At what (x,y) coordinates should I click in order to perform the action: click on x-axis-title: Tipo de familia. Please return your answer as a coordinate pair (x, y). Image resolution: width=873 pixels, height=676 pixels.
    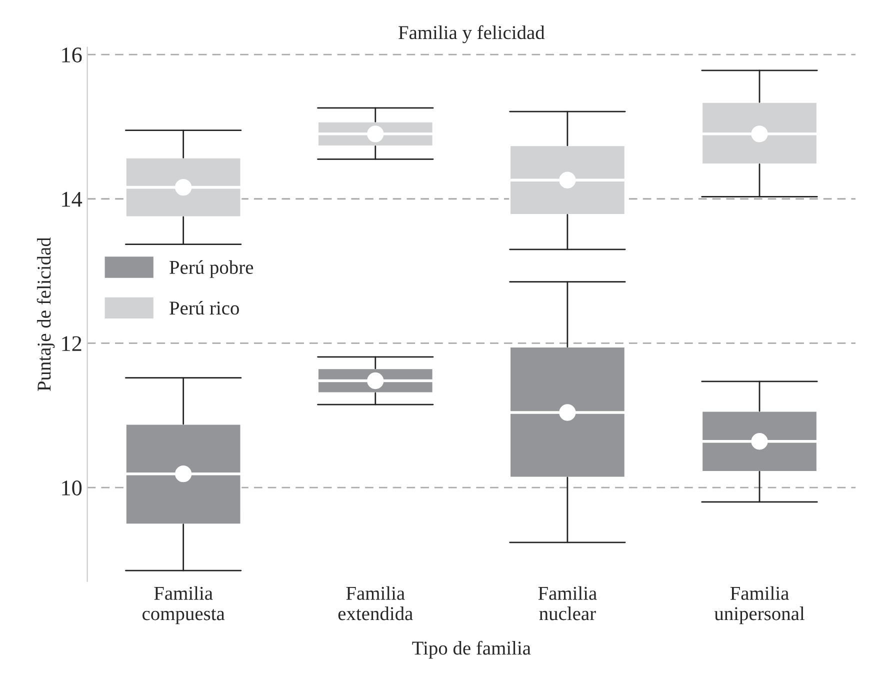
    Looking at the image, I should click on (471, 649).